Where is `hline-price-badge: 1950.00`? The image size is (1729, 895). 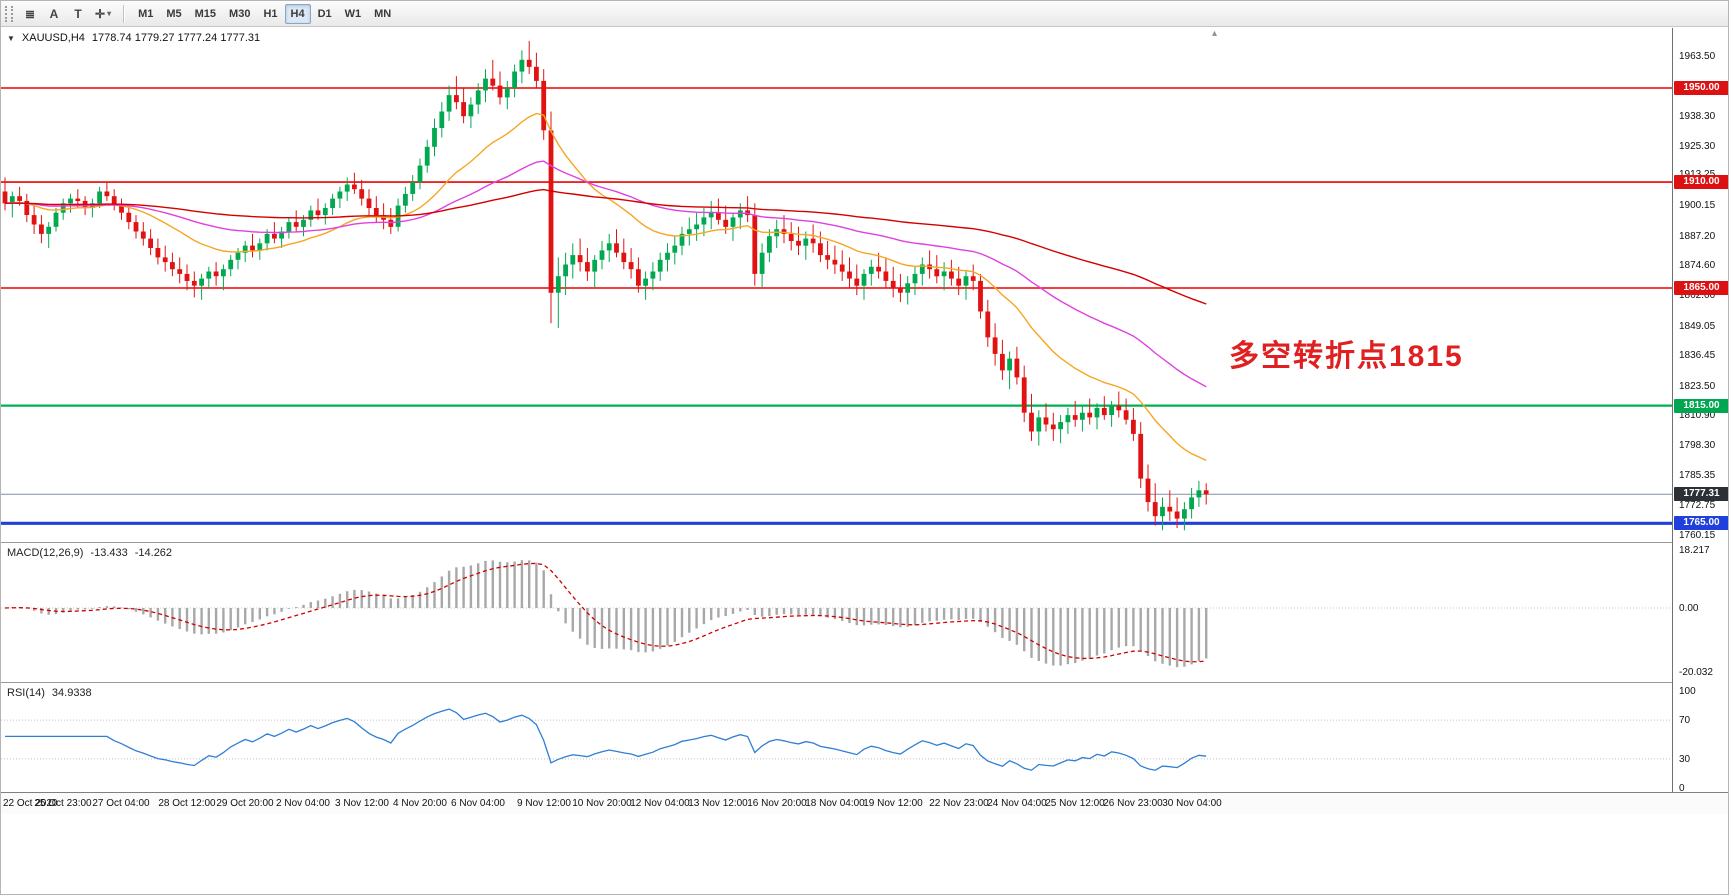
hline-price-badge: 1950.00 is located at coordinates (1701, 88).